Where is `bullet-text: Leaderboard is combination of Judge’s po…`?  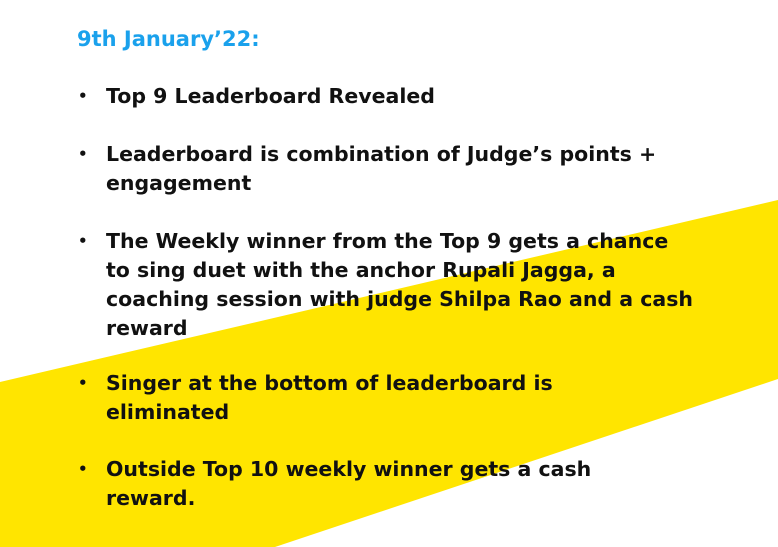 bullet-text: Leaderboard is combination of Judge’s po… is located at coordinates (381, 168).